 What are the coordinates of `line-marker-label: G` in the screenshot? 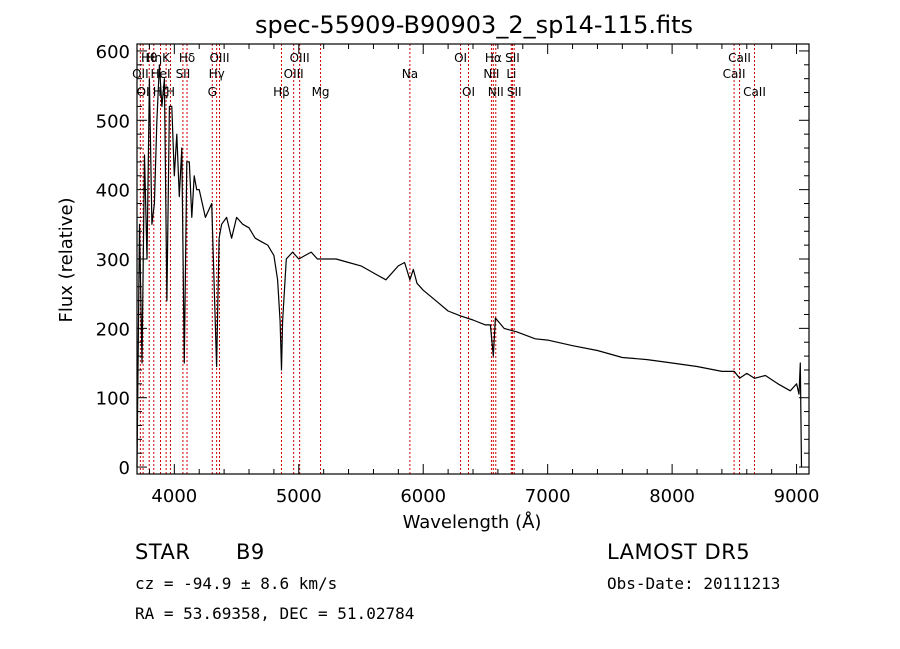 It's located at (212, 92).